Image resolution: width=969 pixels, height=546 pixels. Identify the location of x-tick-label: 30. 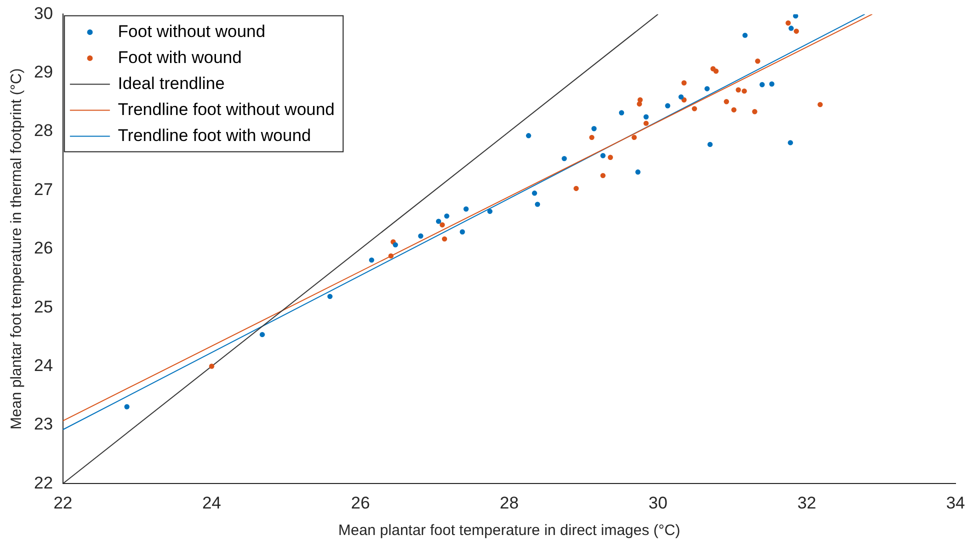
(658, 502).